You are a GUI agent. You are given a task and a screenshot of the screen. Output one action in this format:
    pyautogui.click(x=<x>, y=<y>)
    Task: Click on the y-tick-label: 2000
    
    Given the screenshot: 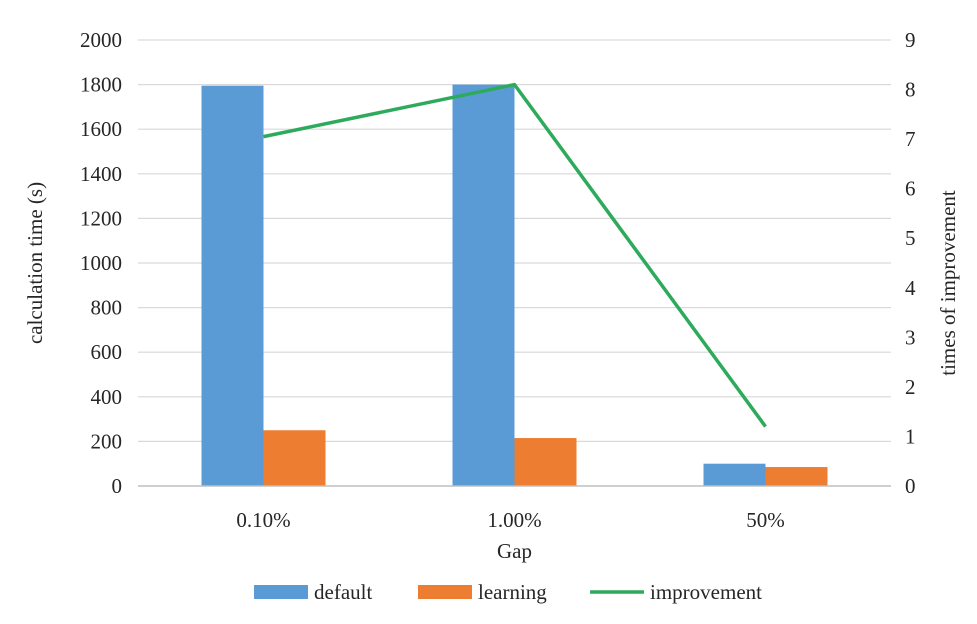 What is the action you would take?
    pyautogui.click(x=101, y=40)
    